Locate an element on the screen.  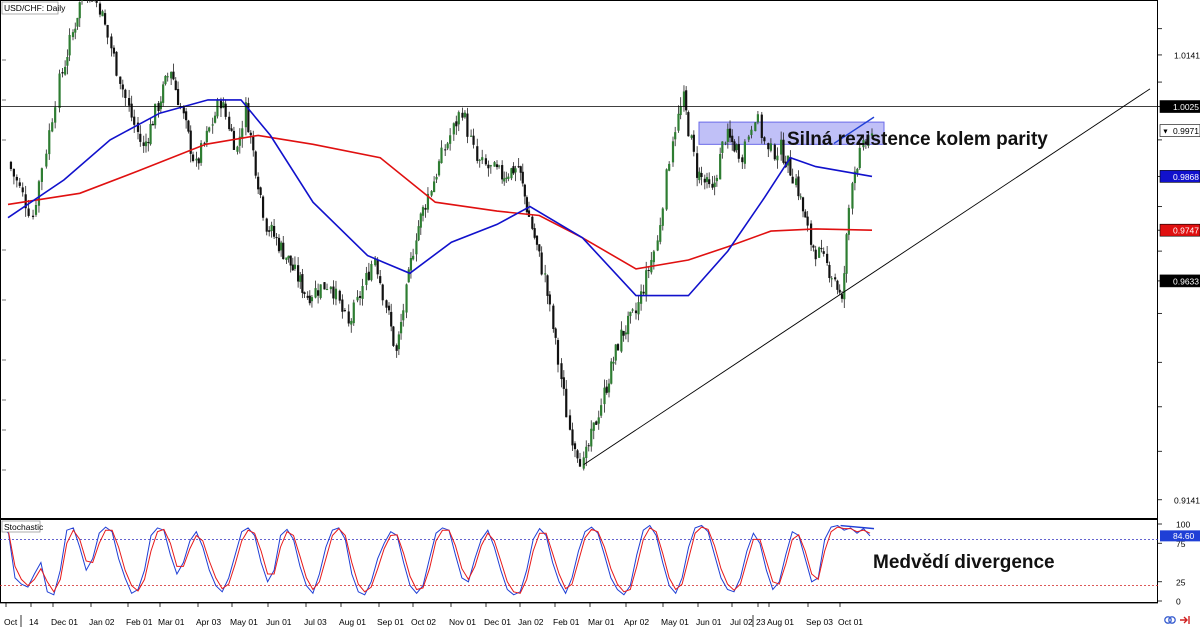
x-axis-label: Sep 01 is located at coordinates (390, 622).